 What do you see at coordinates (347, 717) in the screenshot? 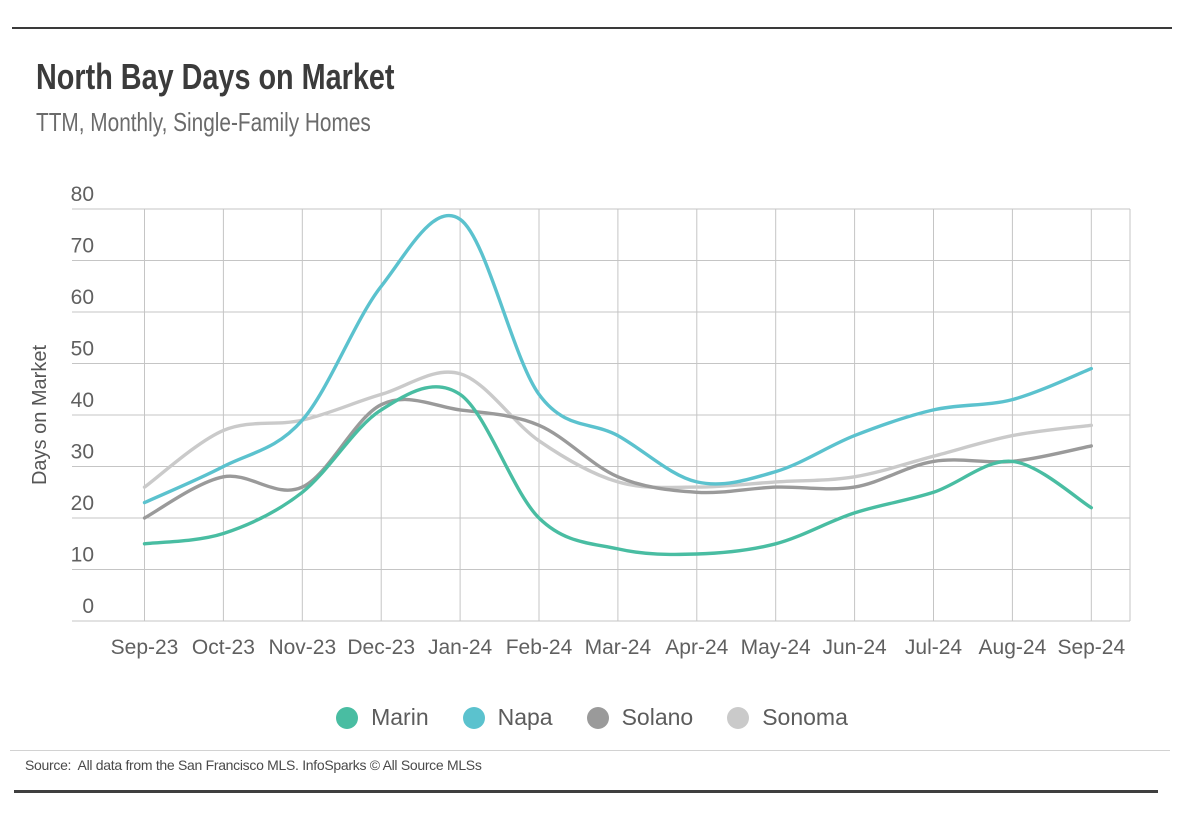
I see `legend-swatch-marin` at bounding box center [347, 717].